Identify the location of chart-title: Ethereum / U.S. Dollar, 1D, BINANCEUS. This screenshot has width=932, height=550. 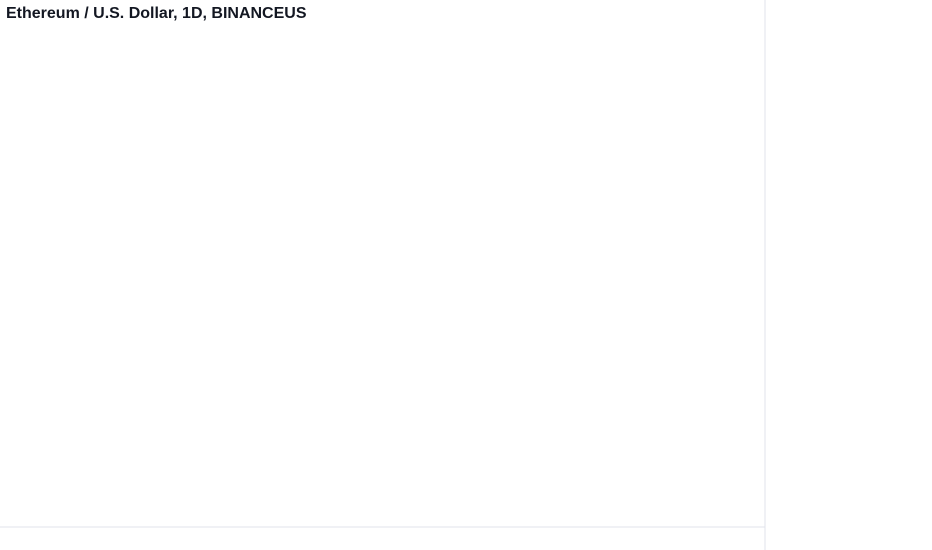
(156, 13).